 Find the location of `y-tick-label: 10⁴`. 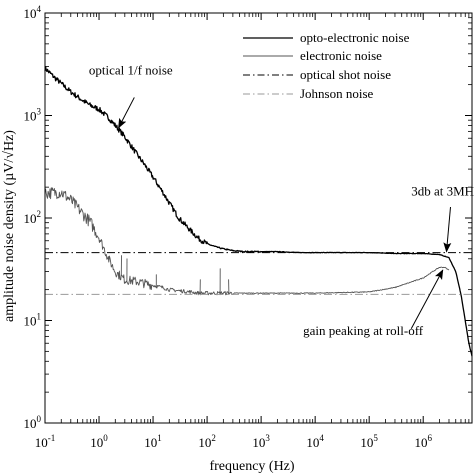

y-tick-label: 10⁴ is located at coordinates (33, 12).